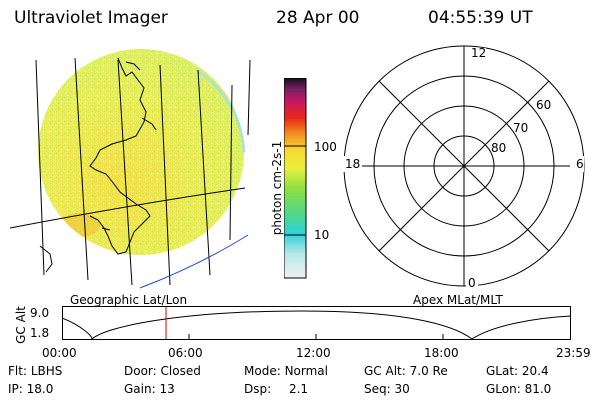  I want to click on dsp-info: Dsp: 2.1, so click(276, 389).